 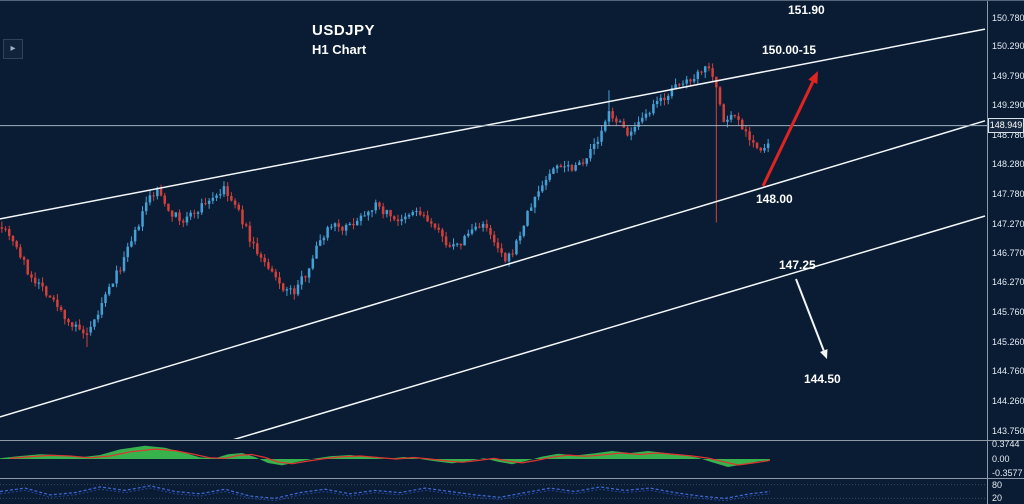 I want to click on bearish-projection-arrow, so click(x=810, y=314).